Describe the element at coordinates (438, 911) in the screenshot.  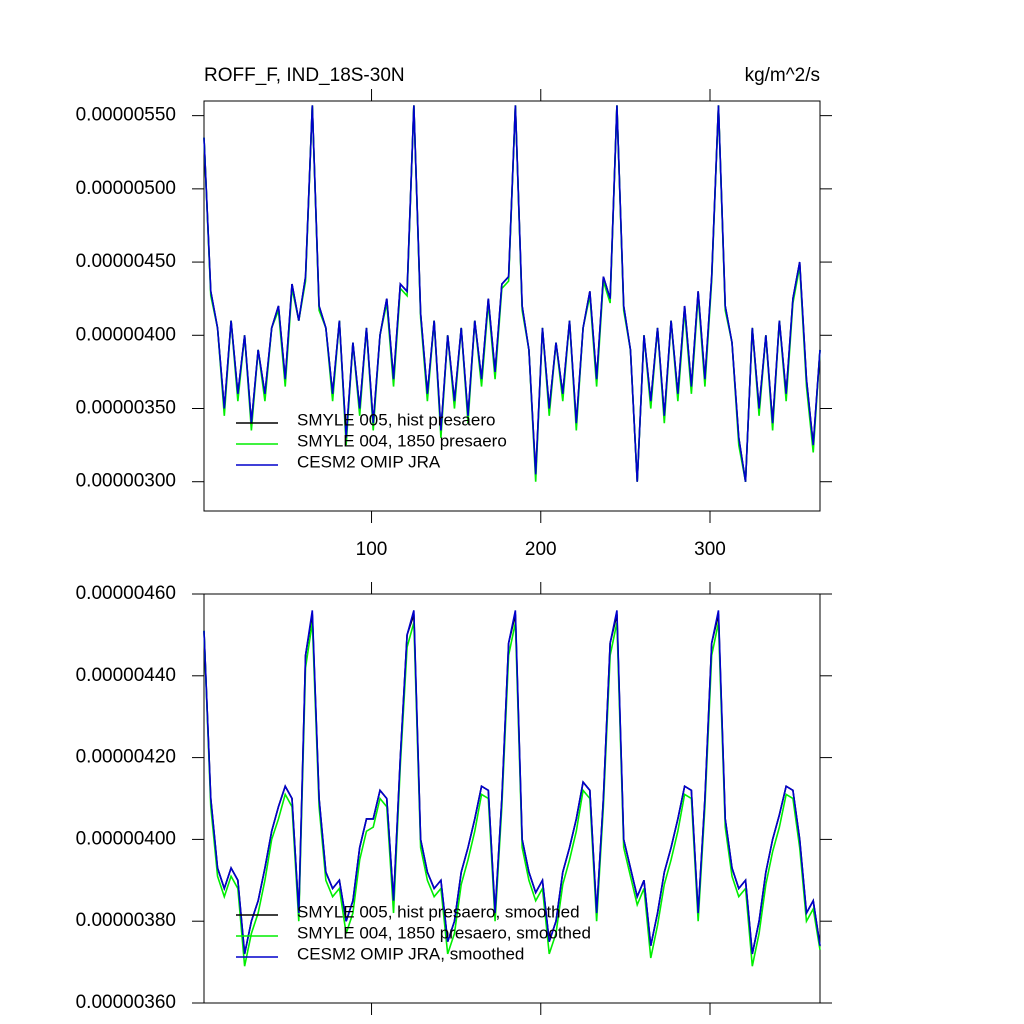
I see `legend-label: SMYLE 005, hist presaero, smoothed` at that location.